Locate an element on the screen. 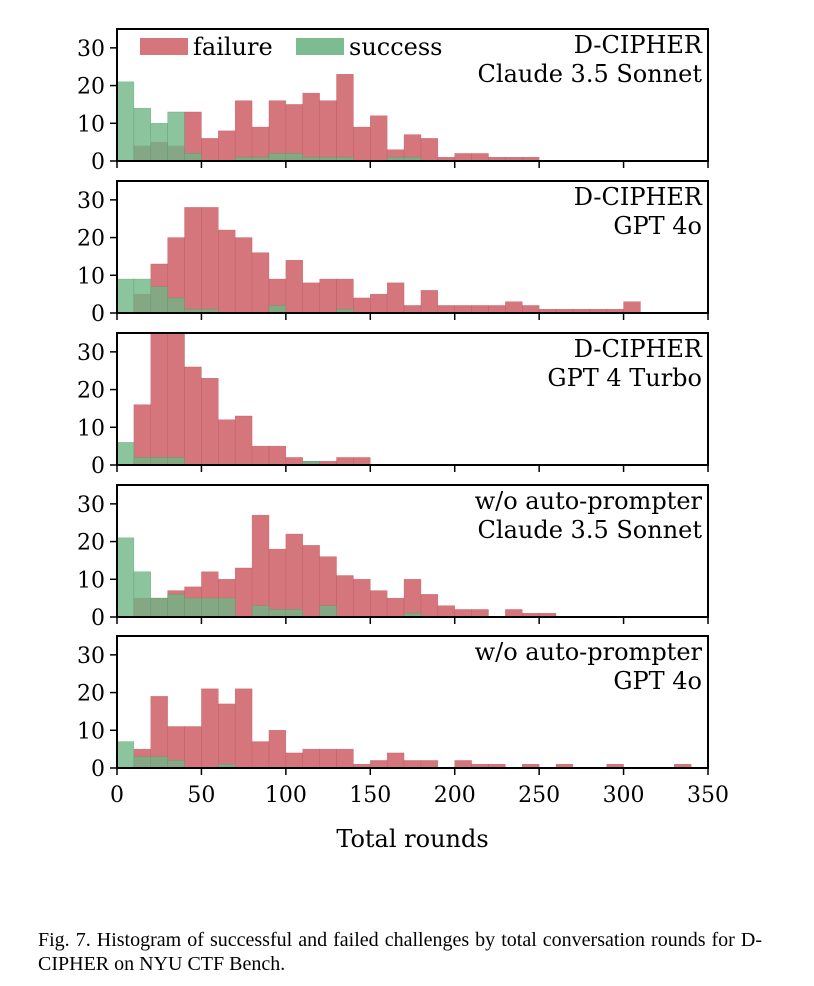 This screenshot has height=986, width=814. x-tick-label: 0 is located at coordinates (117, 795).